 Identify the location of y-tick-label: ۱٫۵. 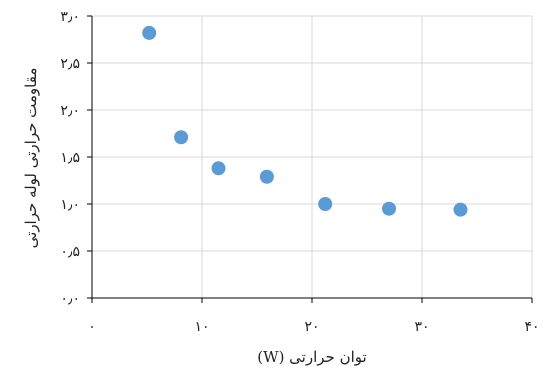
(70, 158).